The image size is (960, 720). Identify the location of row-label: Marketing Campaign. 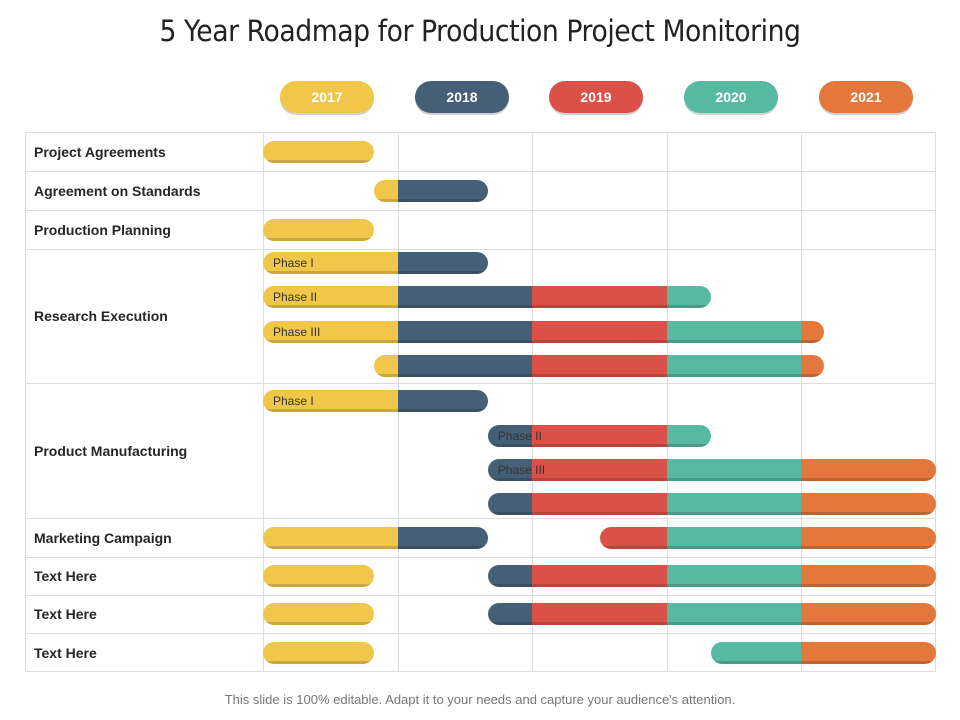
(103, 537).